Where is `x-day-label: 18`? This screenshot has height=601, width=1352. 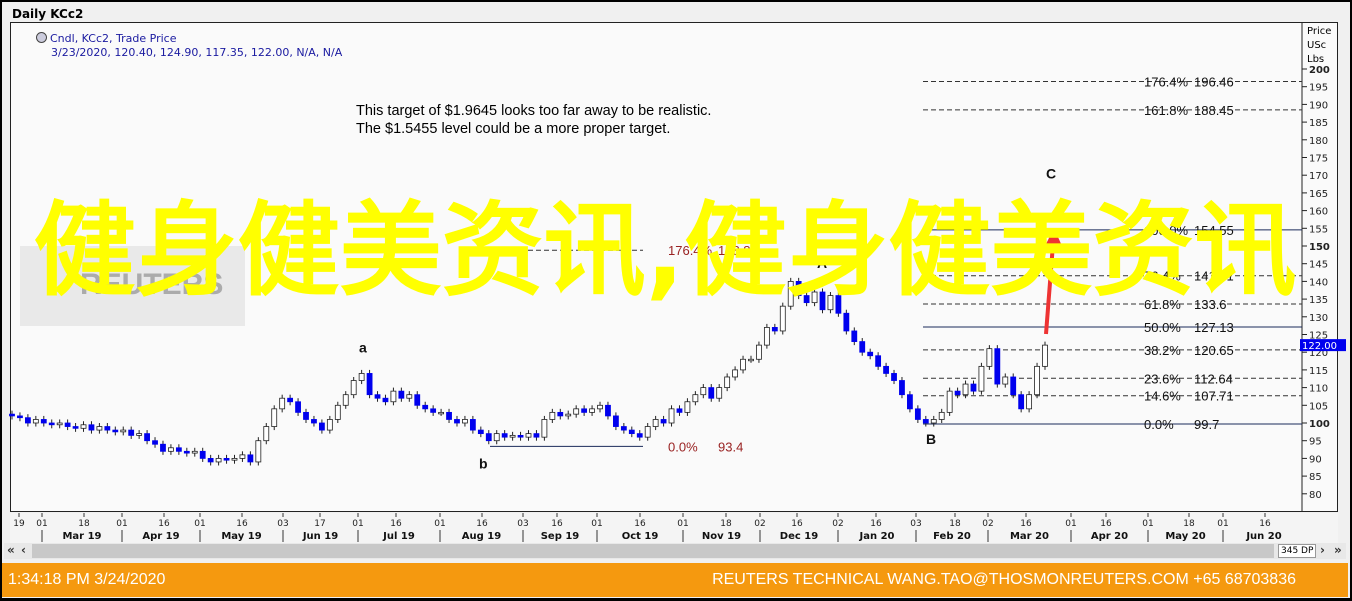 x-day-label: 18 is located at coordinates (955, 524).